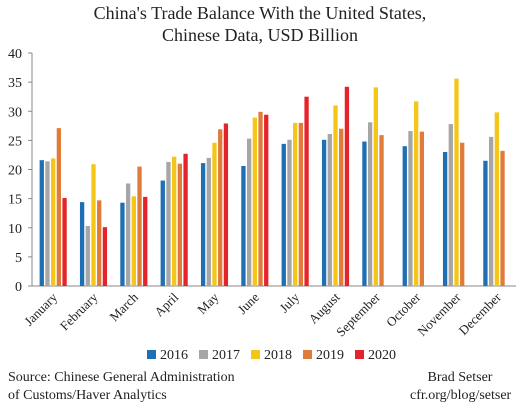 The height and width of the screenshot is (405, 520). What do you see at coordinates (243, 226) in the screenshot?
I see `bar-2016-june` at bounding box center [243, 226].